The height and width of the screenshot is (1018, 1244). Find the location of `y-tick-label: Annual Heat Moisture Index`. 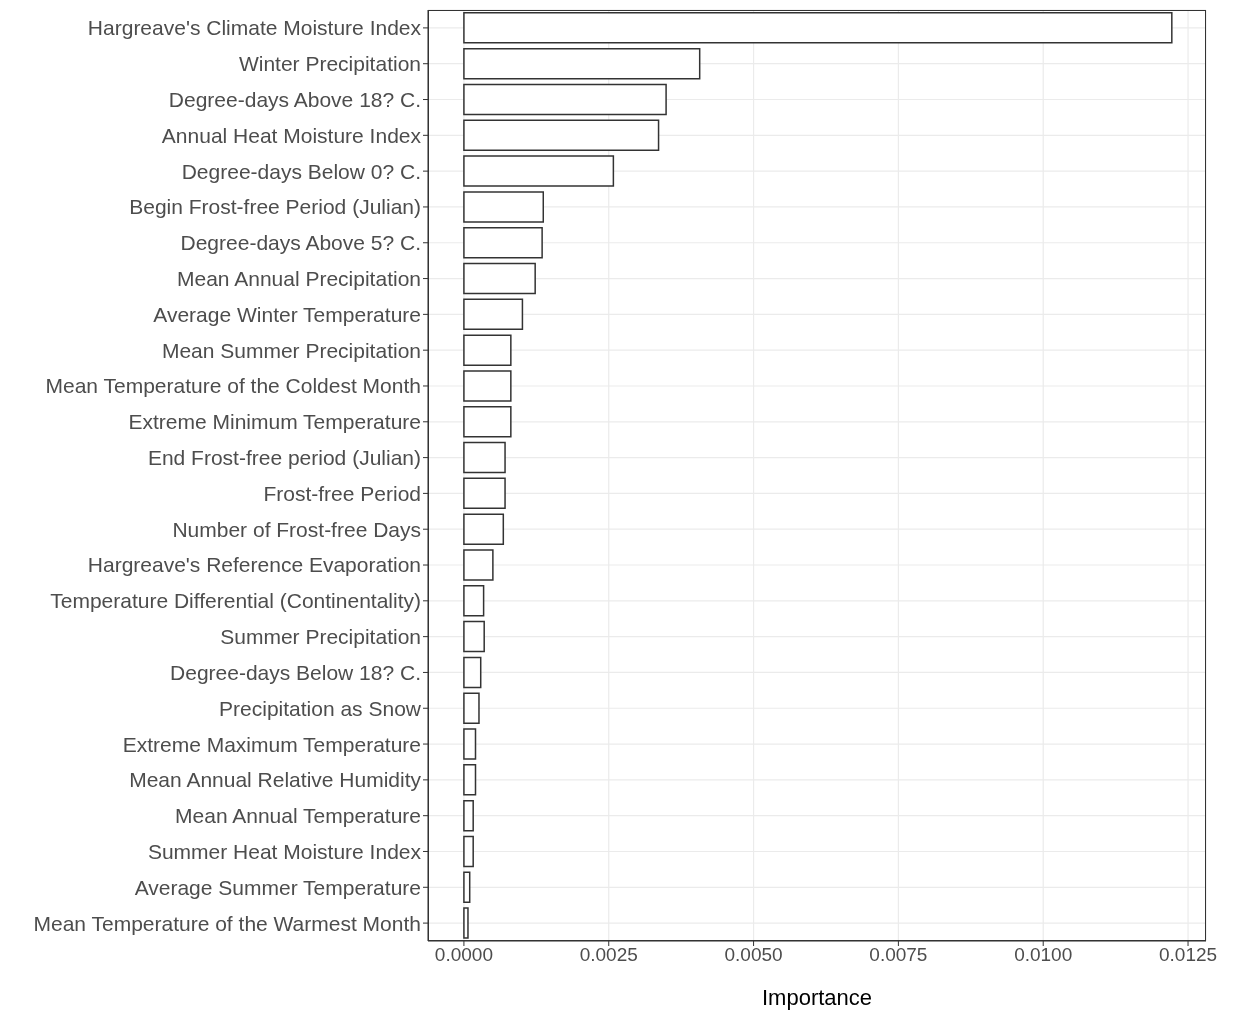

y-tick-label: Annual Heat Moisture Index is located at coordinates (291, 135).